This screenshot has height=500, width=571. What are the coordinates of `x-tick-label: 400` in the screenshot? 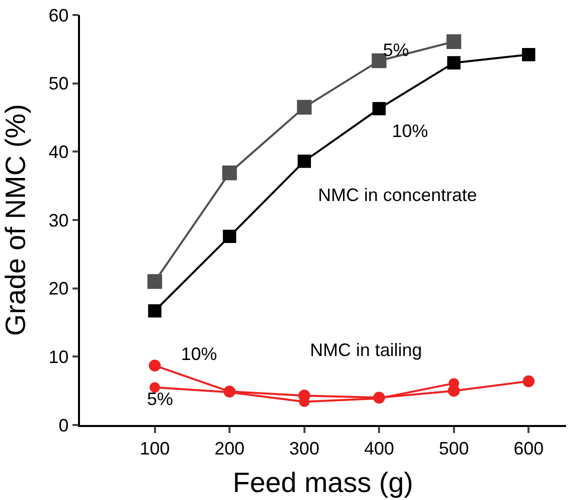 It's located at (379, 448).